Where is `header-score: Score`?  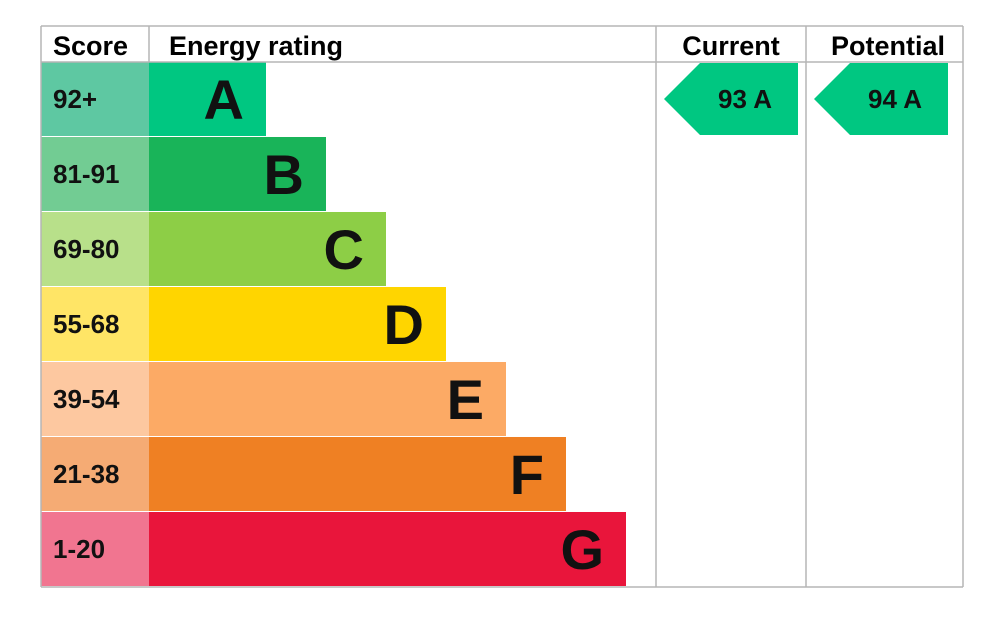 header-score: Score is located at coordinates (90, 46).